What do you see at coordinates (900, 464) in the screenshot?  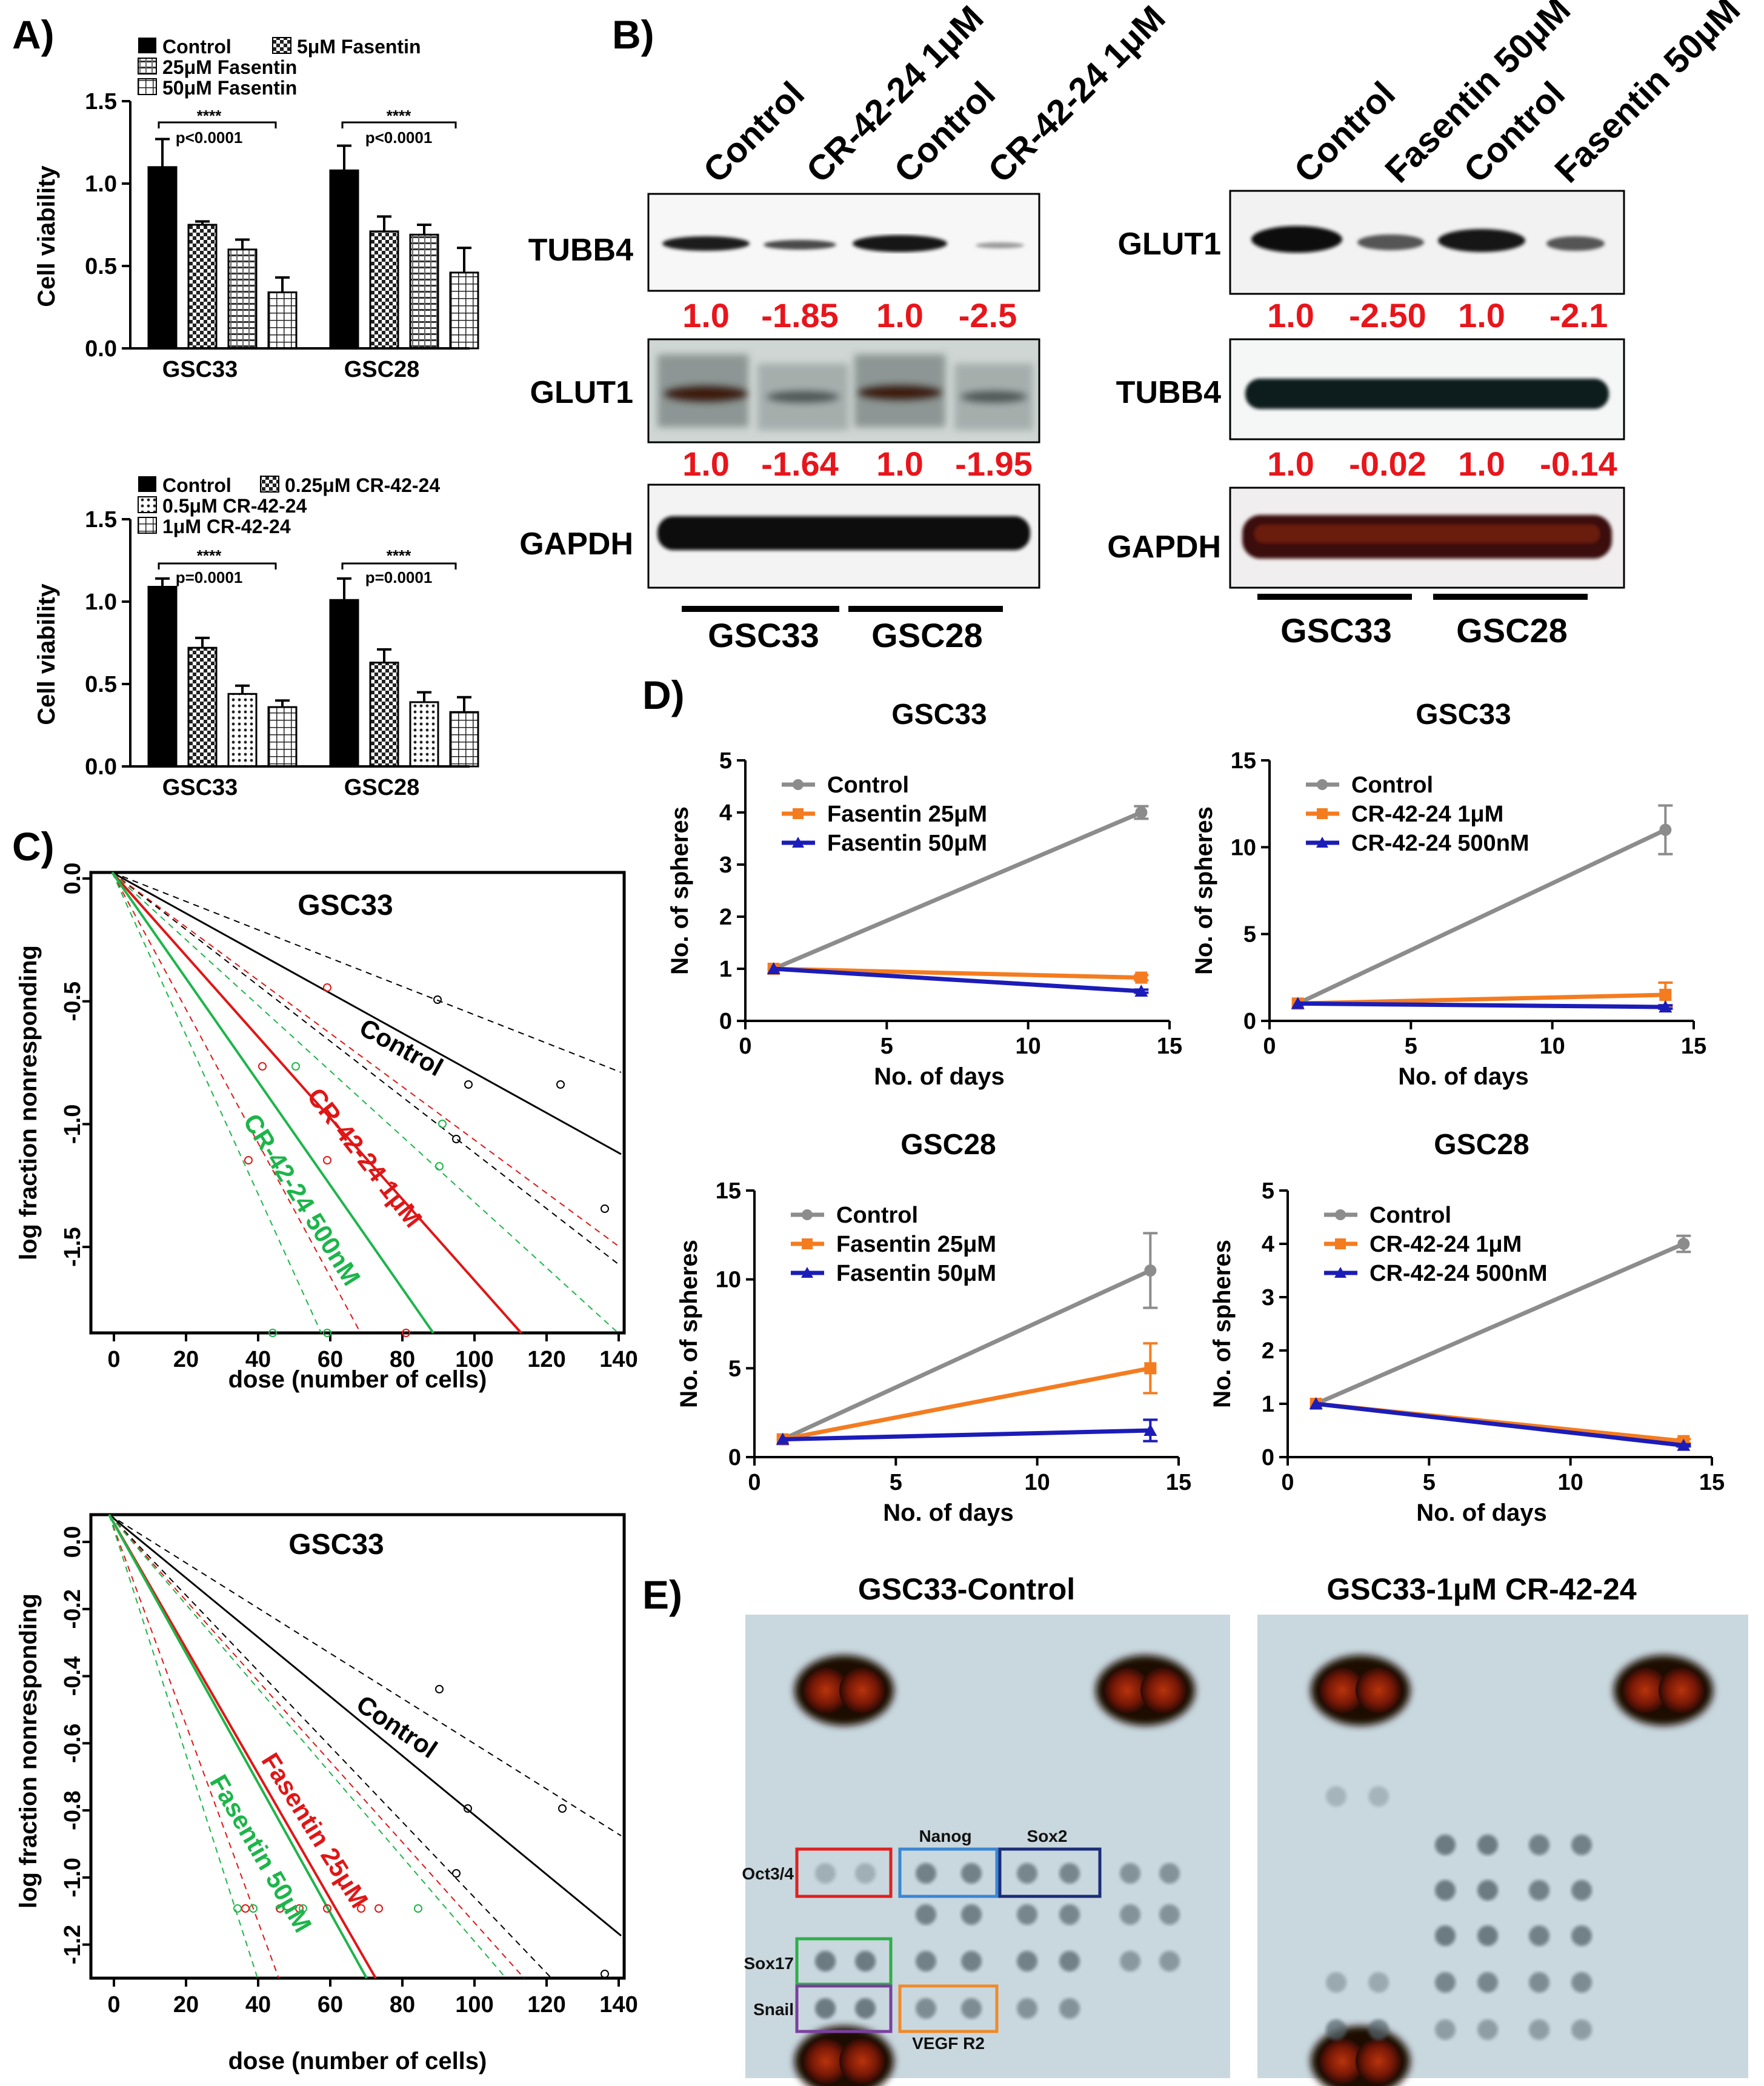 I see `quant-glut1-3: 1.0` at bounding box center [900, 464].